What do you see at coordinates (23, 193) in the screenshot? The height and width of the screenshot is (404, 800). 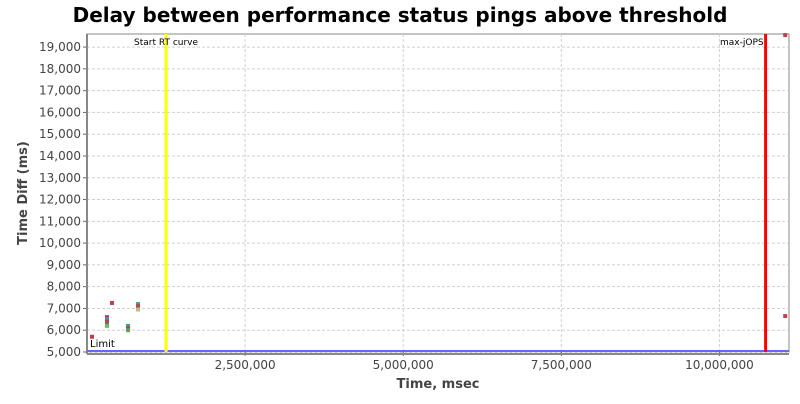 I see `y-axis-label: Time Diff (ms)` at bounding box center [23, 193].